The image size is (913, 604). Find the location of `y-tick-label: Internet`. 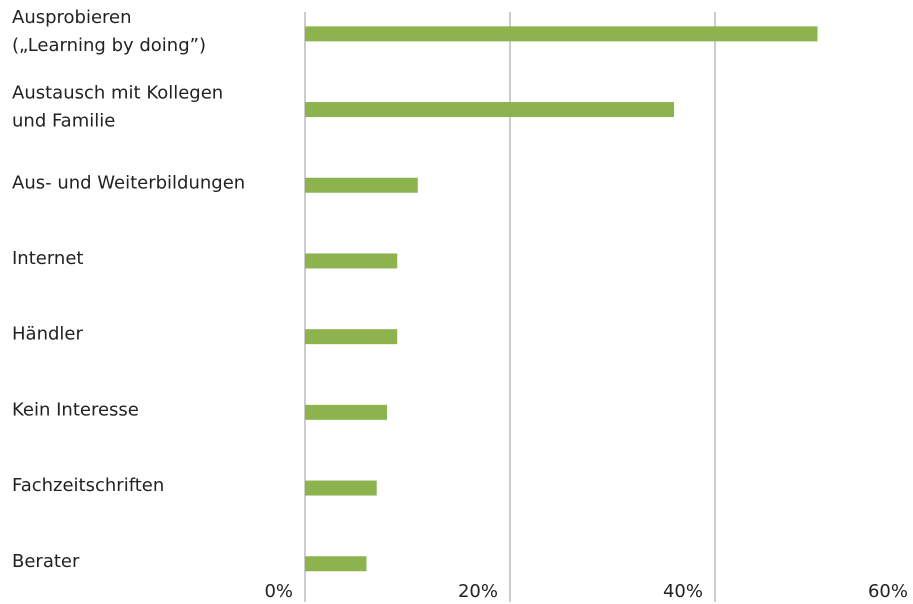

y-tick-label: Internet is located at coordinates (47, 258).